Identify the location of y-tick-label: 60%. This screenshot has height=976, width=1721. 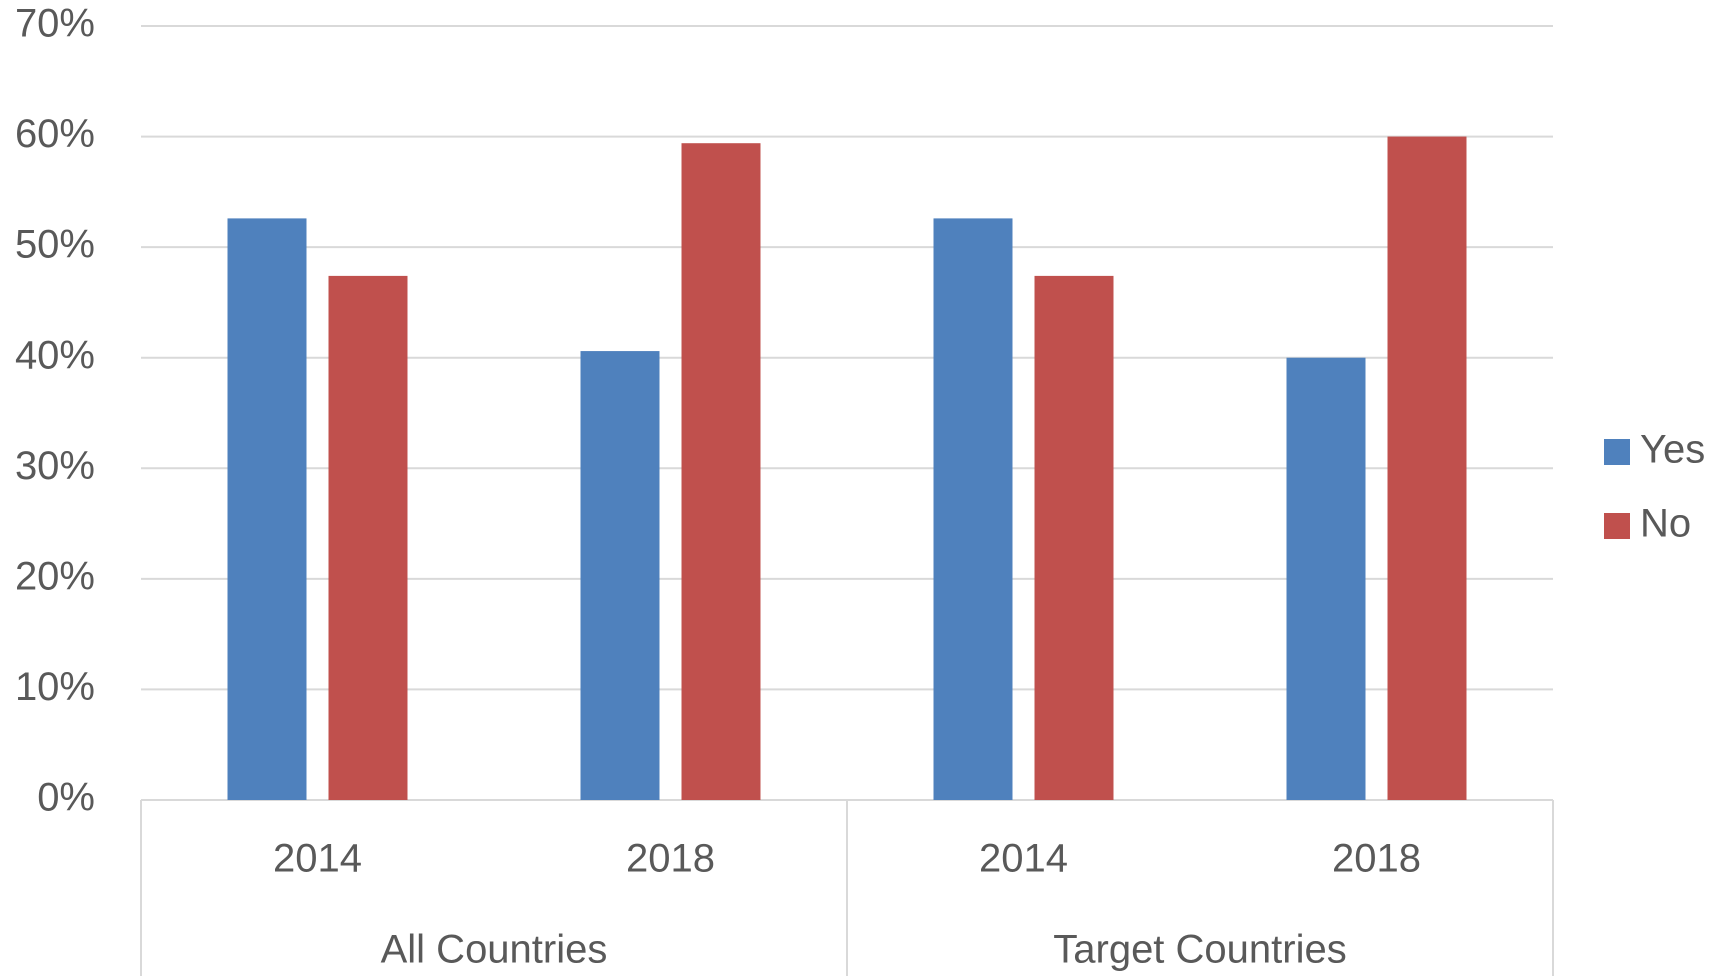
(55, 134).